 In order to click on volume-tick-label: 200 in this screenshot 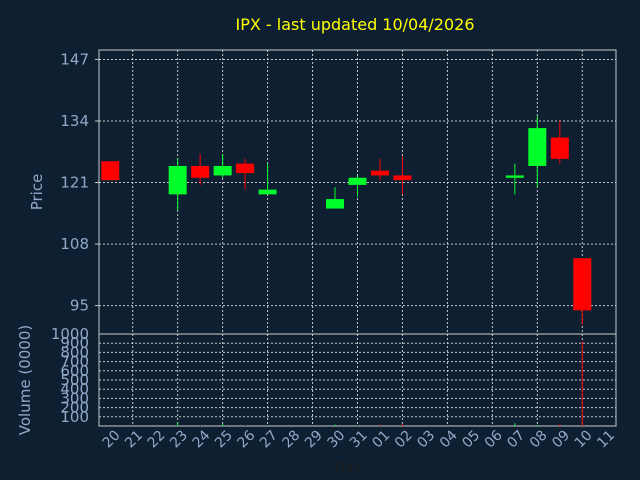, I will do `click(74, 408)`.